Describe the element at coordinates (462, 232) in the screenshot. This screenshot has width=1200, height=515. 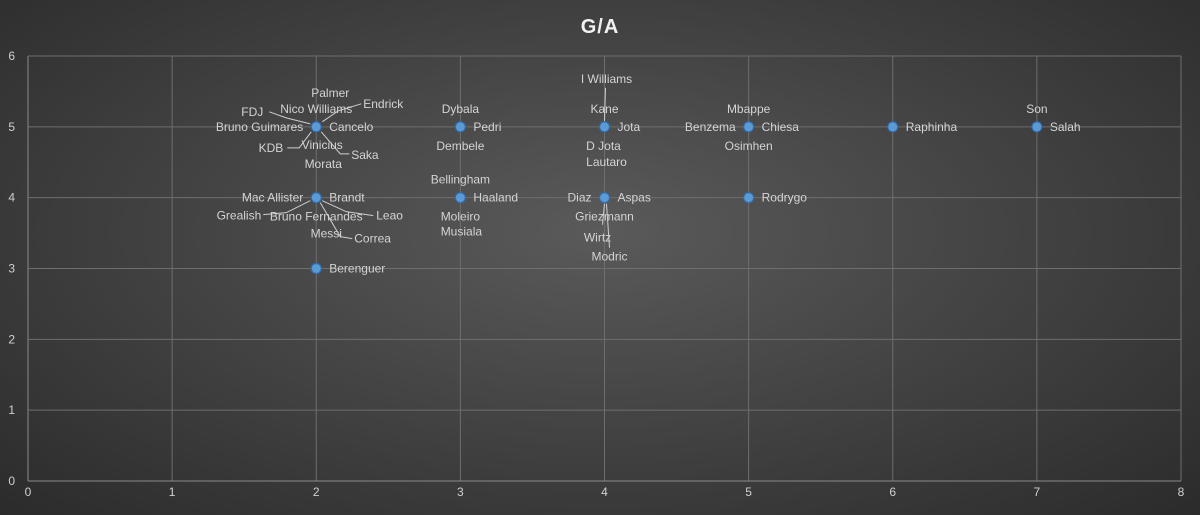
I see `data-label: Musiala` at that location.